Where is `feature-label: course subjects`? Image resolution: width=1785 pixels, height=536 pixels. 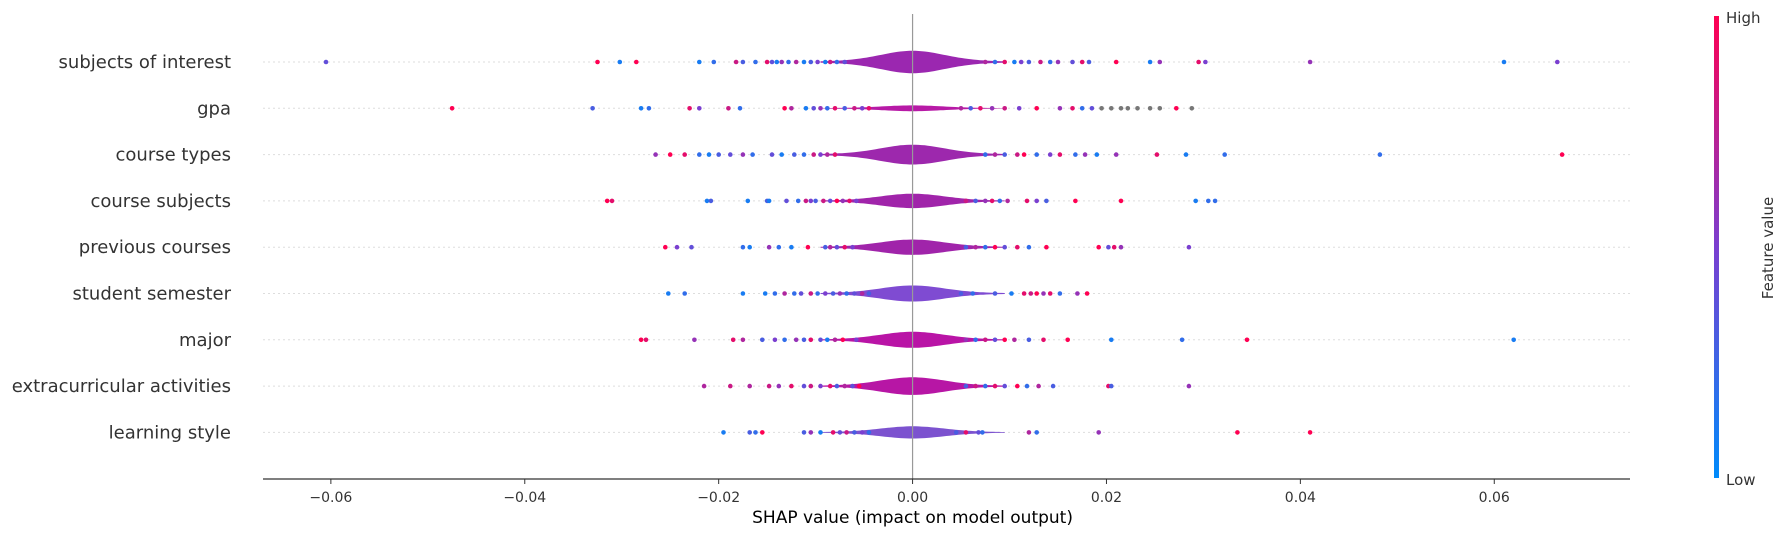
feature-label: course subjects is located at coordinates (160, 201).